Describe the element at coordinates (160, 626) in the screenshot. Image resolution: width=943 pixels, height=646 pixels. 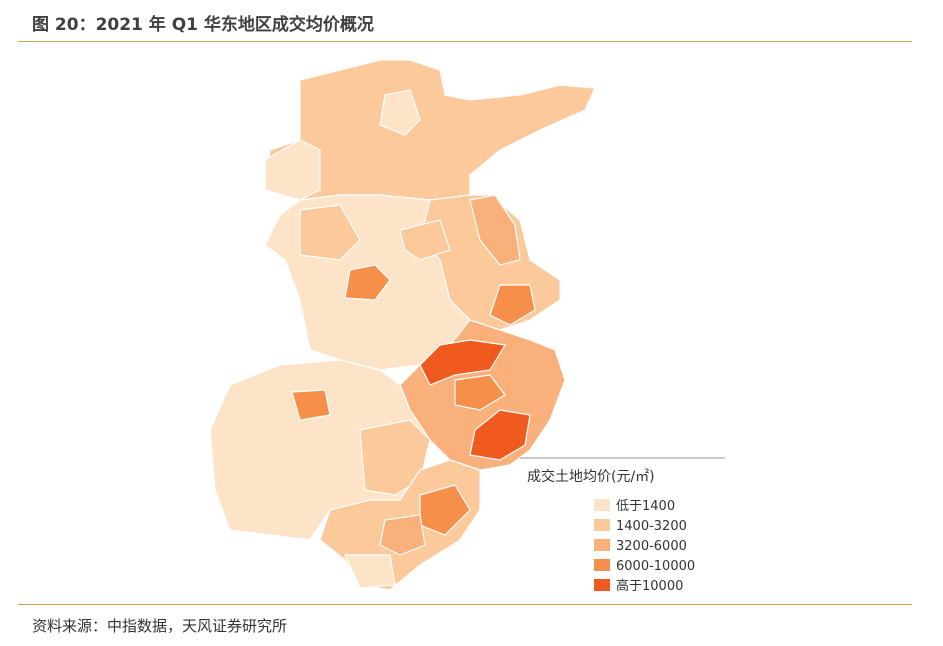
I see `source-note: 资料来源：中指数据，天风证券研究所` at that location.